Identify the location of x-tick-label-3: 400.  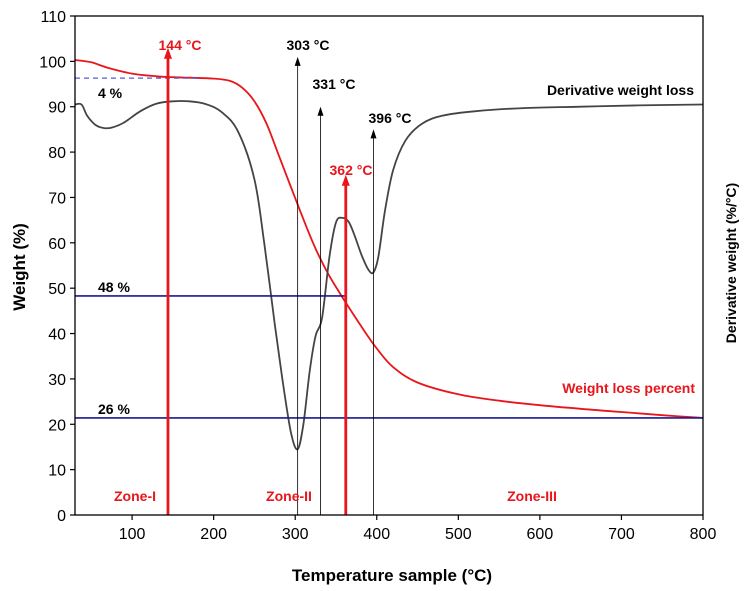
(376, 534).